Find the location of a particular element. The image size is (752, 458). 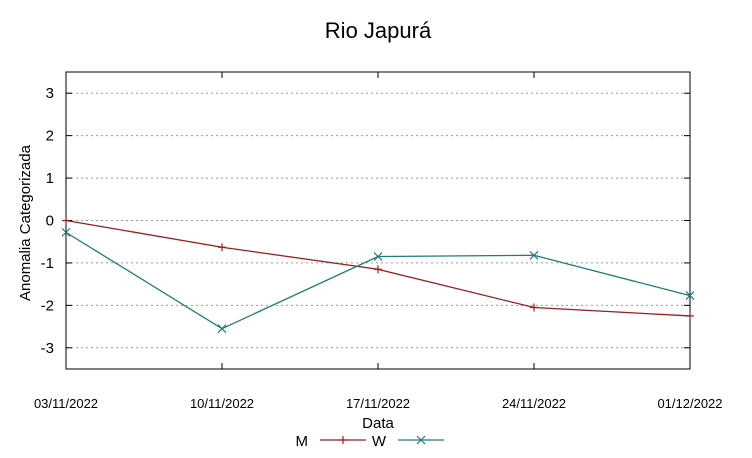

x-axis-label: Data is located at coordinates (378, 423).